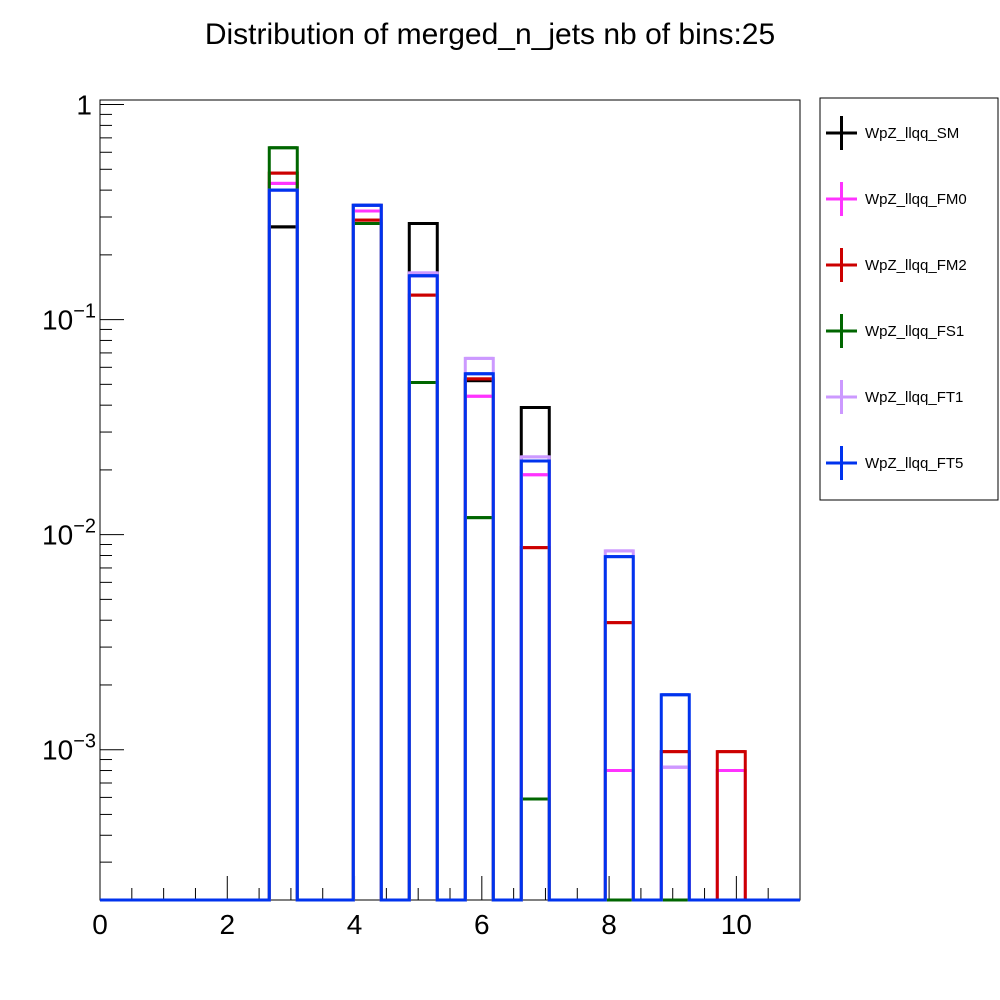 The height and width of the screenshot is (1000, 1000). What do you see at coordinates (69, 533) in the screenshot?
I see `y-tick-label: 10⁻²` at bounding box center [69, 533].